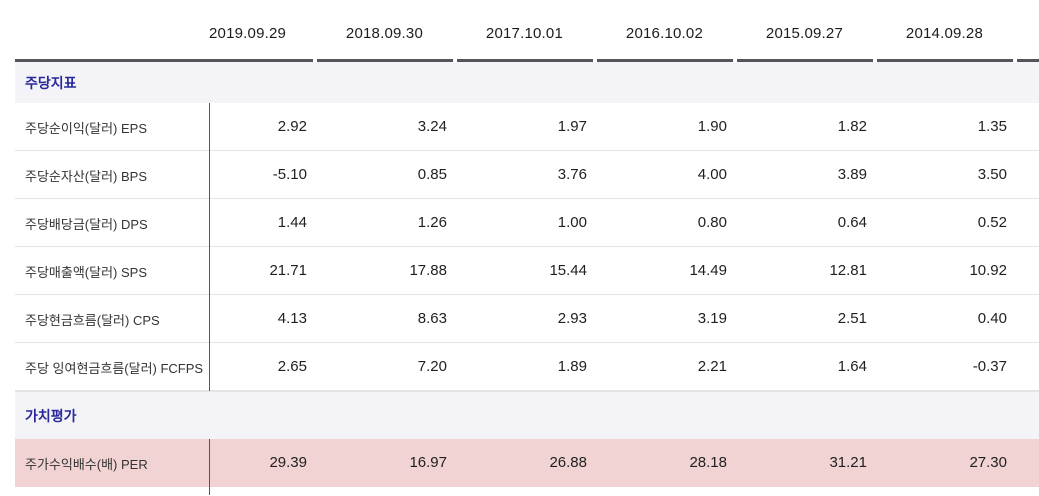 Image resolution: width=1039 pixels, height=496 pixels. Describe the element at coordinates (992, 174) in the screenshot. I see `cell-value: 3.50` at that location.